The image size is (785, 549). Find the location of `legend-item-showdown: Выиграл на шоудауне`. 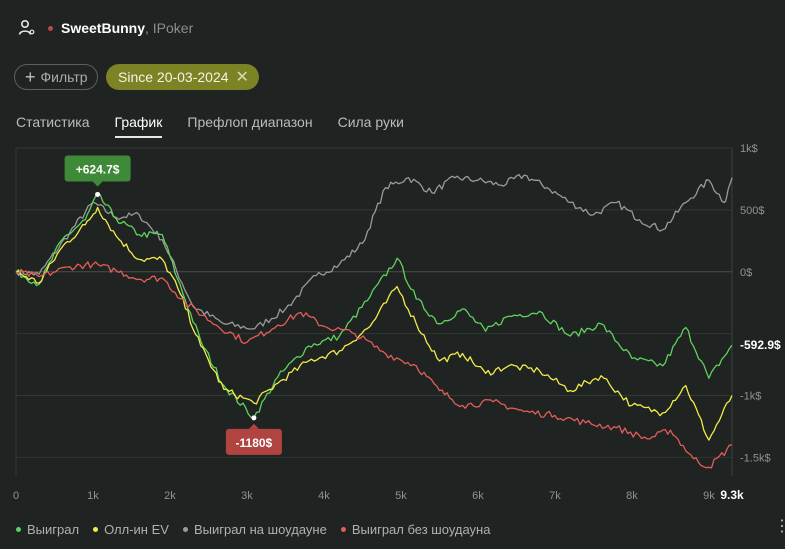

legend-item-showdown: Выиграл на шоудауне is located at coordinates (254, 529).